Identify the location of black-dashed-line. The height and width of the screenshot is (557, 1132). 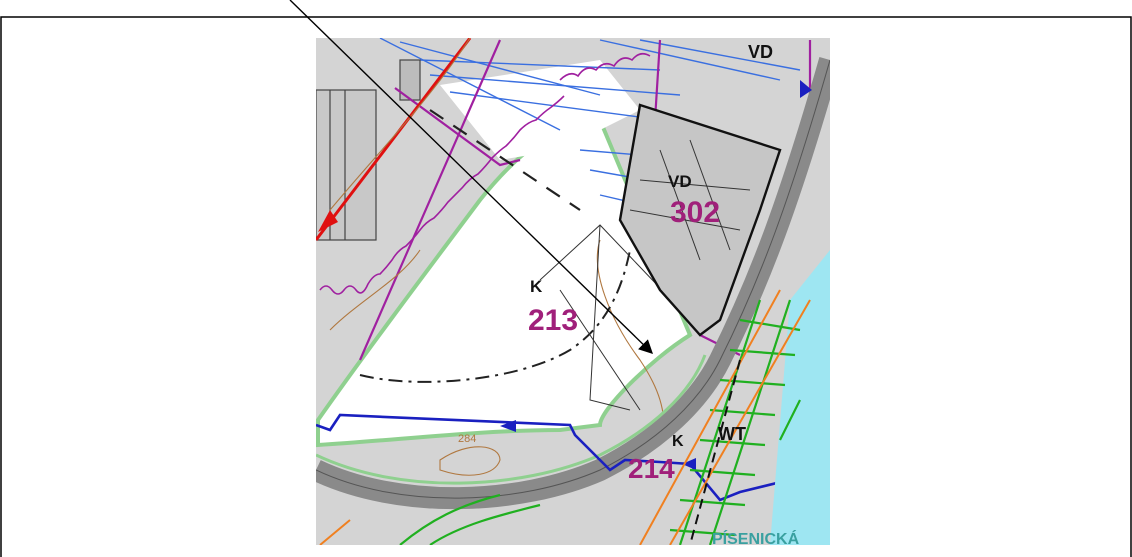
(505, 160).